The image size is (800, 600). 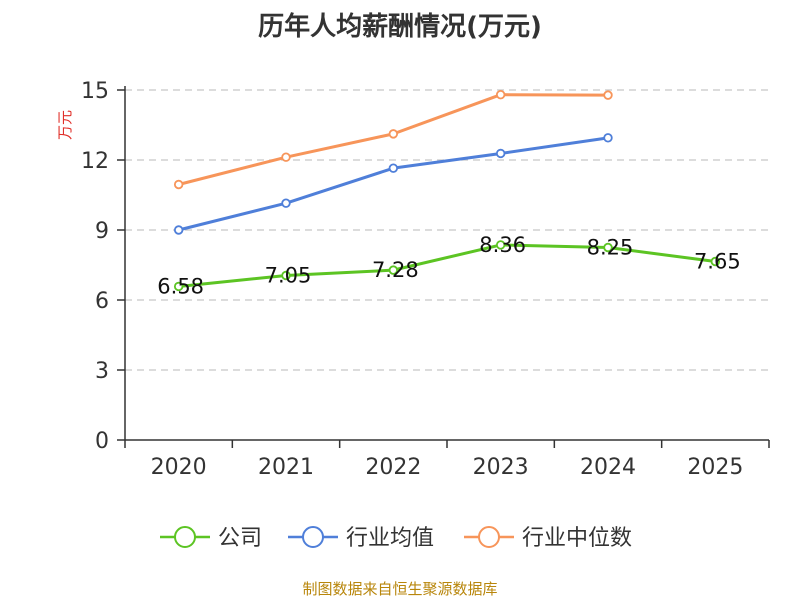 I want to click on data-label: 8.36, so click(x=502, y=245).